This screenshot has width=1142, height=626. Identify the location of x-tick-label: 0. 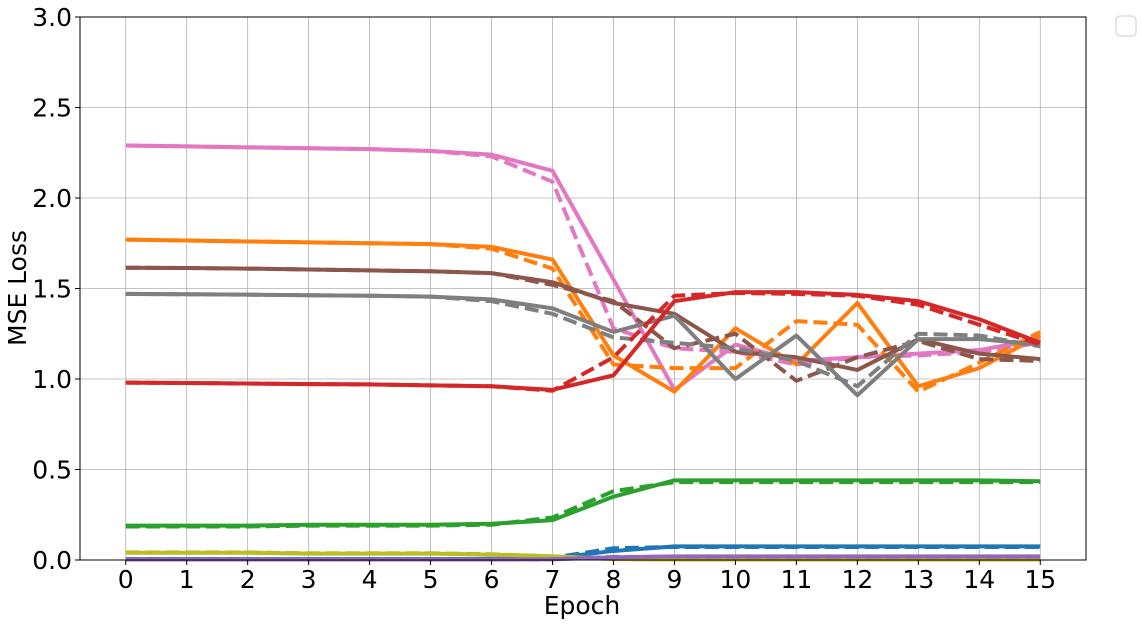
(126, 579).